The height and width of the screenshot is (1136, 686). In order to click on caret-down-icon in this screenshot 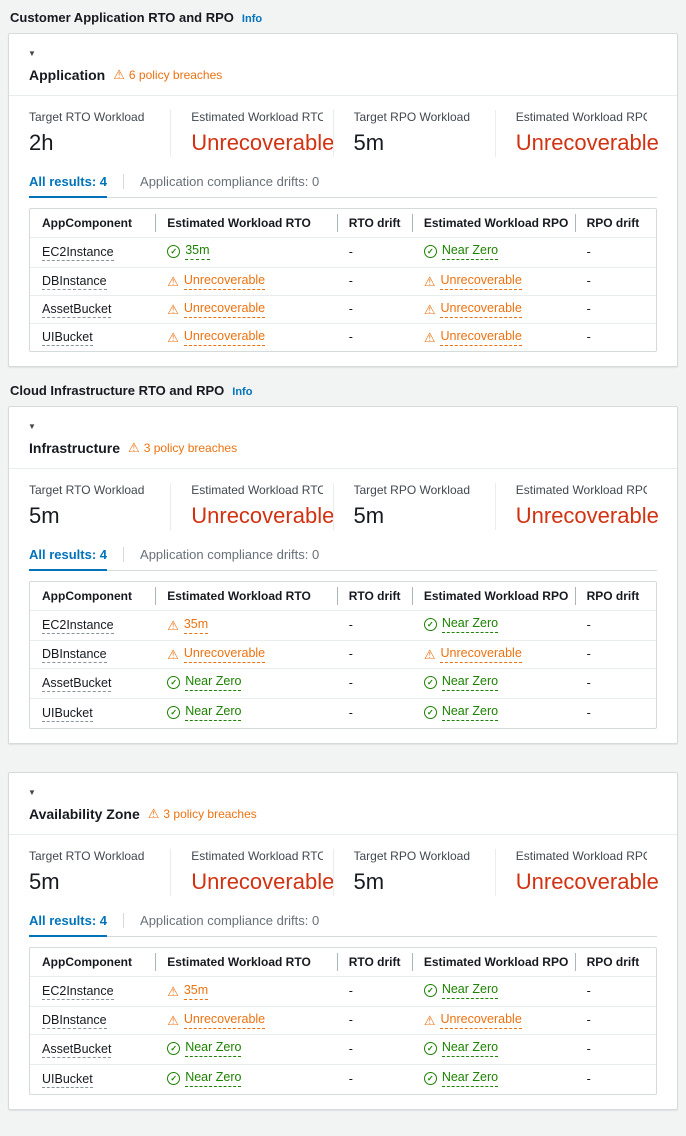, I will do `click(32, 424)`.